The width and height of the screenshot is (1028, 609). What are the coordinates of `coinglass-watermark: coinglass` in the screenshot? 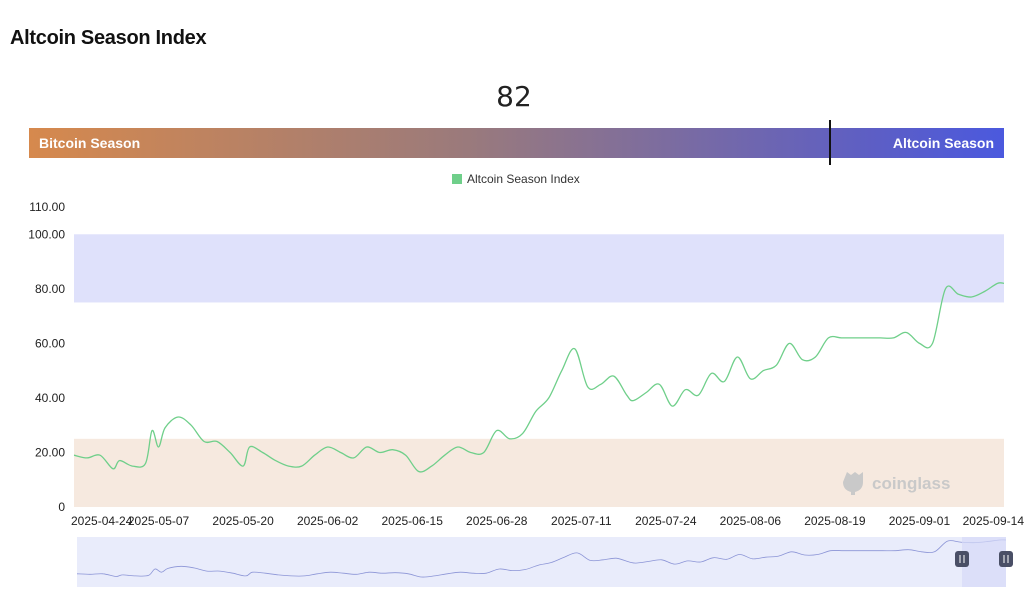 It's located at (896, 483).